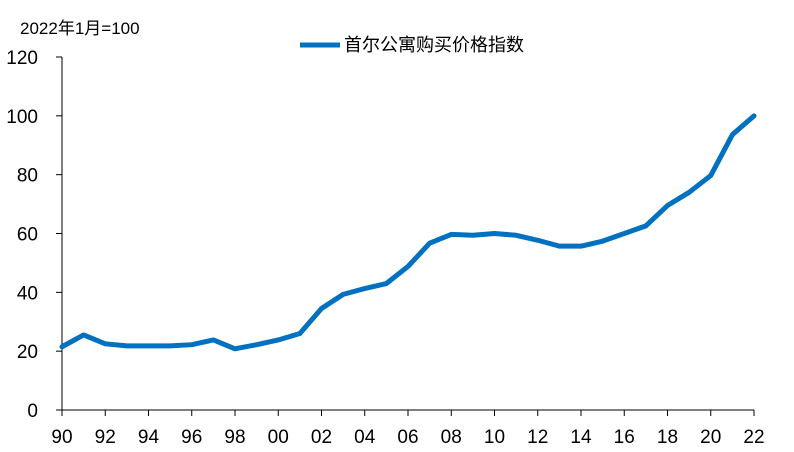  Describe the element at coordinates (434, 45) in the screenshot. I see `legend-label: 首尔公寓购买价格指数` at that location.